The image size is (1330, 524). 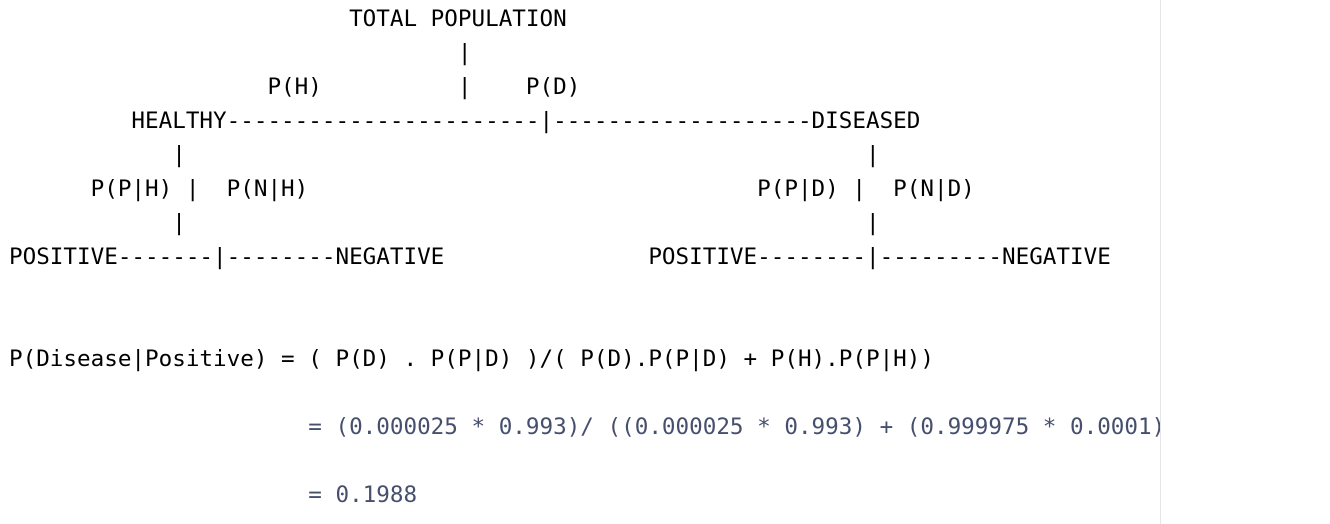 What do you see at coordinates (444, 223) in the screenshot?
I see `diagram-line-sub-stems-bottom: | |` at bounding box center [444, 223].